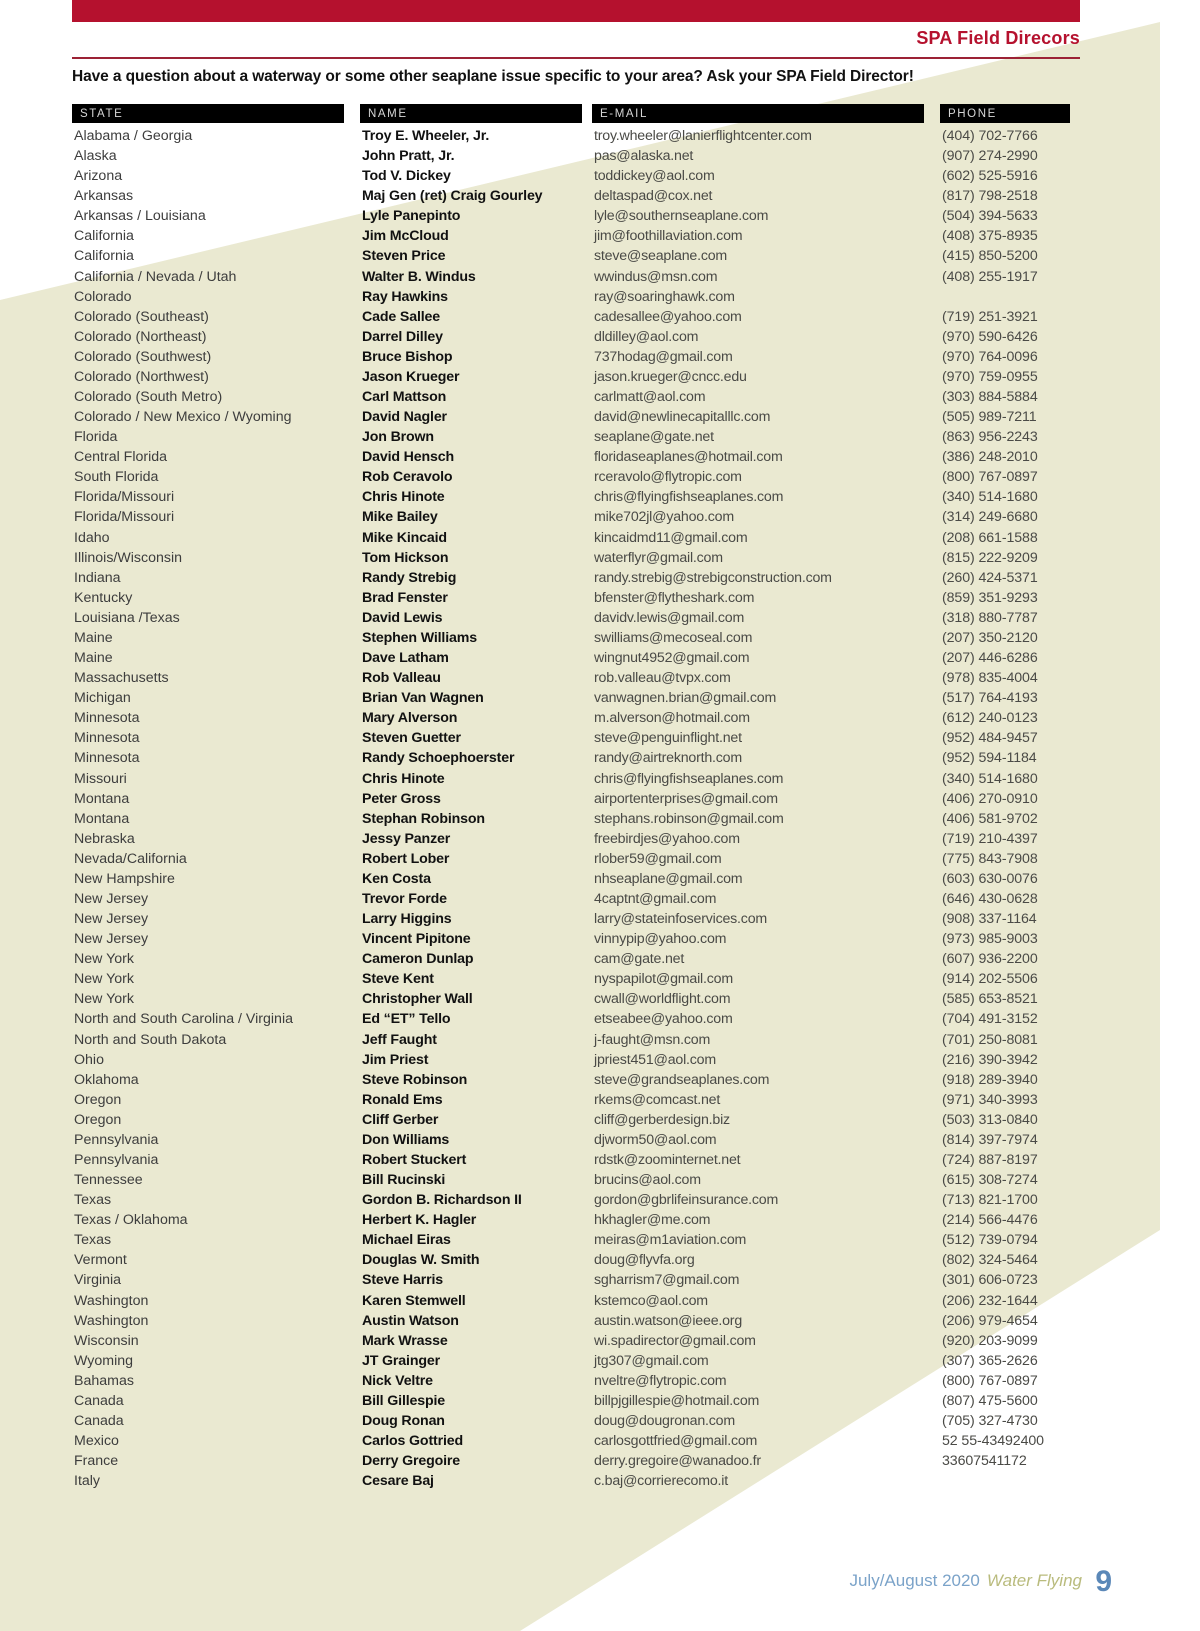 Image resolution: width=1200 pixels, height=1631 pixels. I want to click on cell-email: pas@alaska.net, so click(644, 156).